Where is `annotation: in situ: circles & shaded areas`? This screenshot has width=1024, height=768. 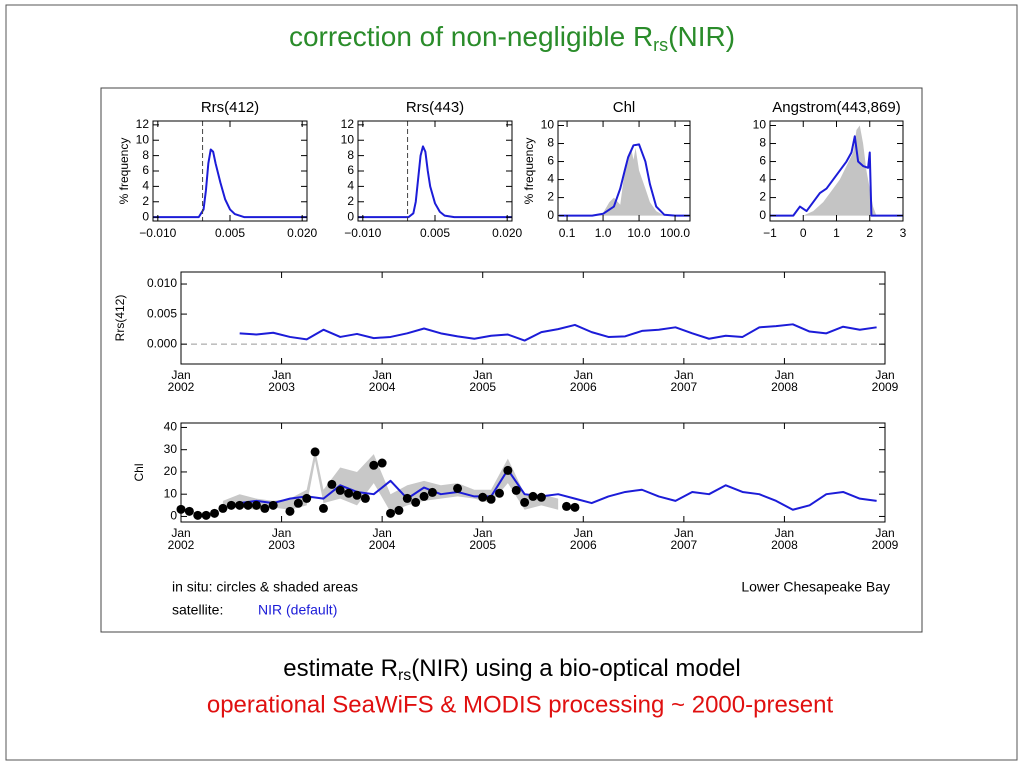
annotation: in situ: circles & shaded areas is located at coordinates (265, 587).